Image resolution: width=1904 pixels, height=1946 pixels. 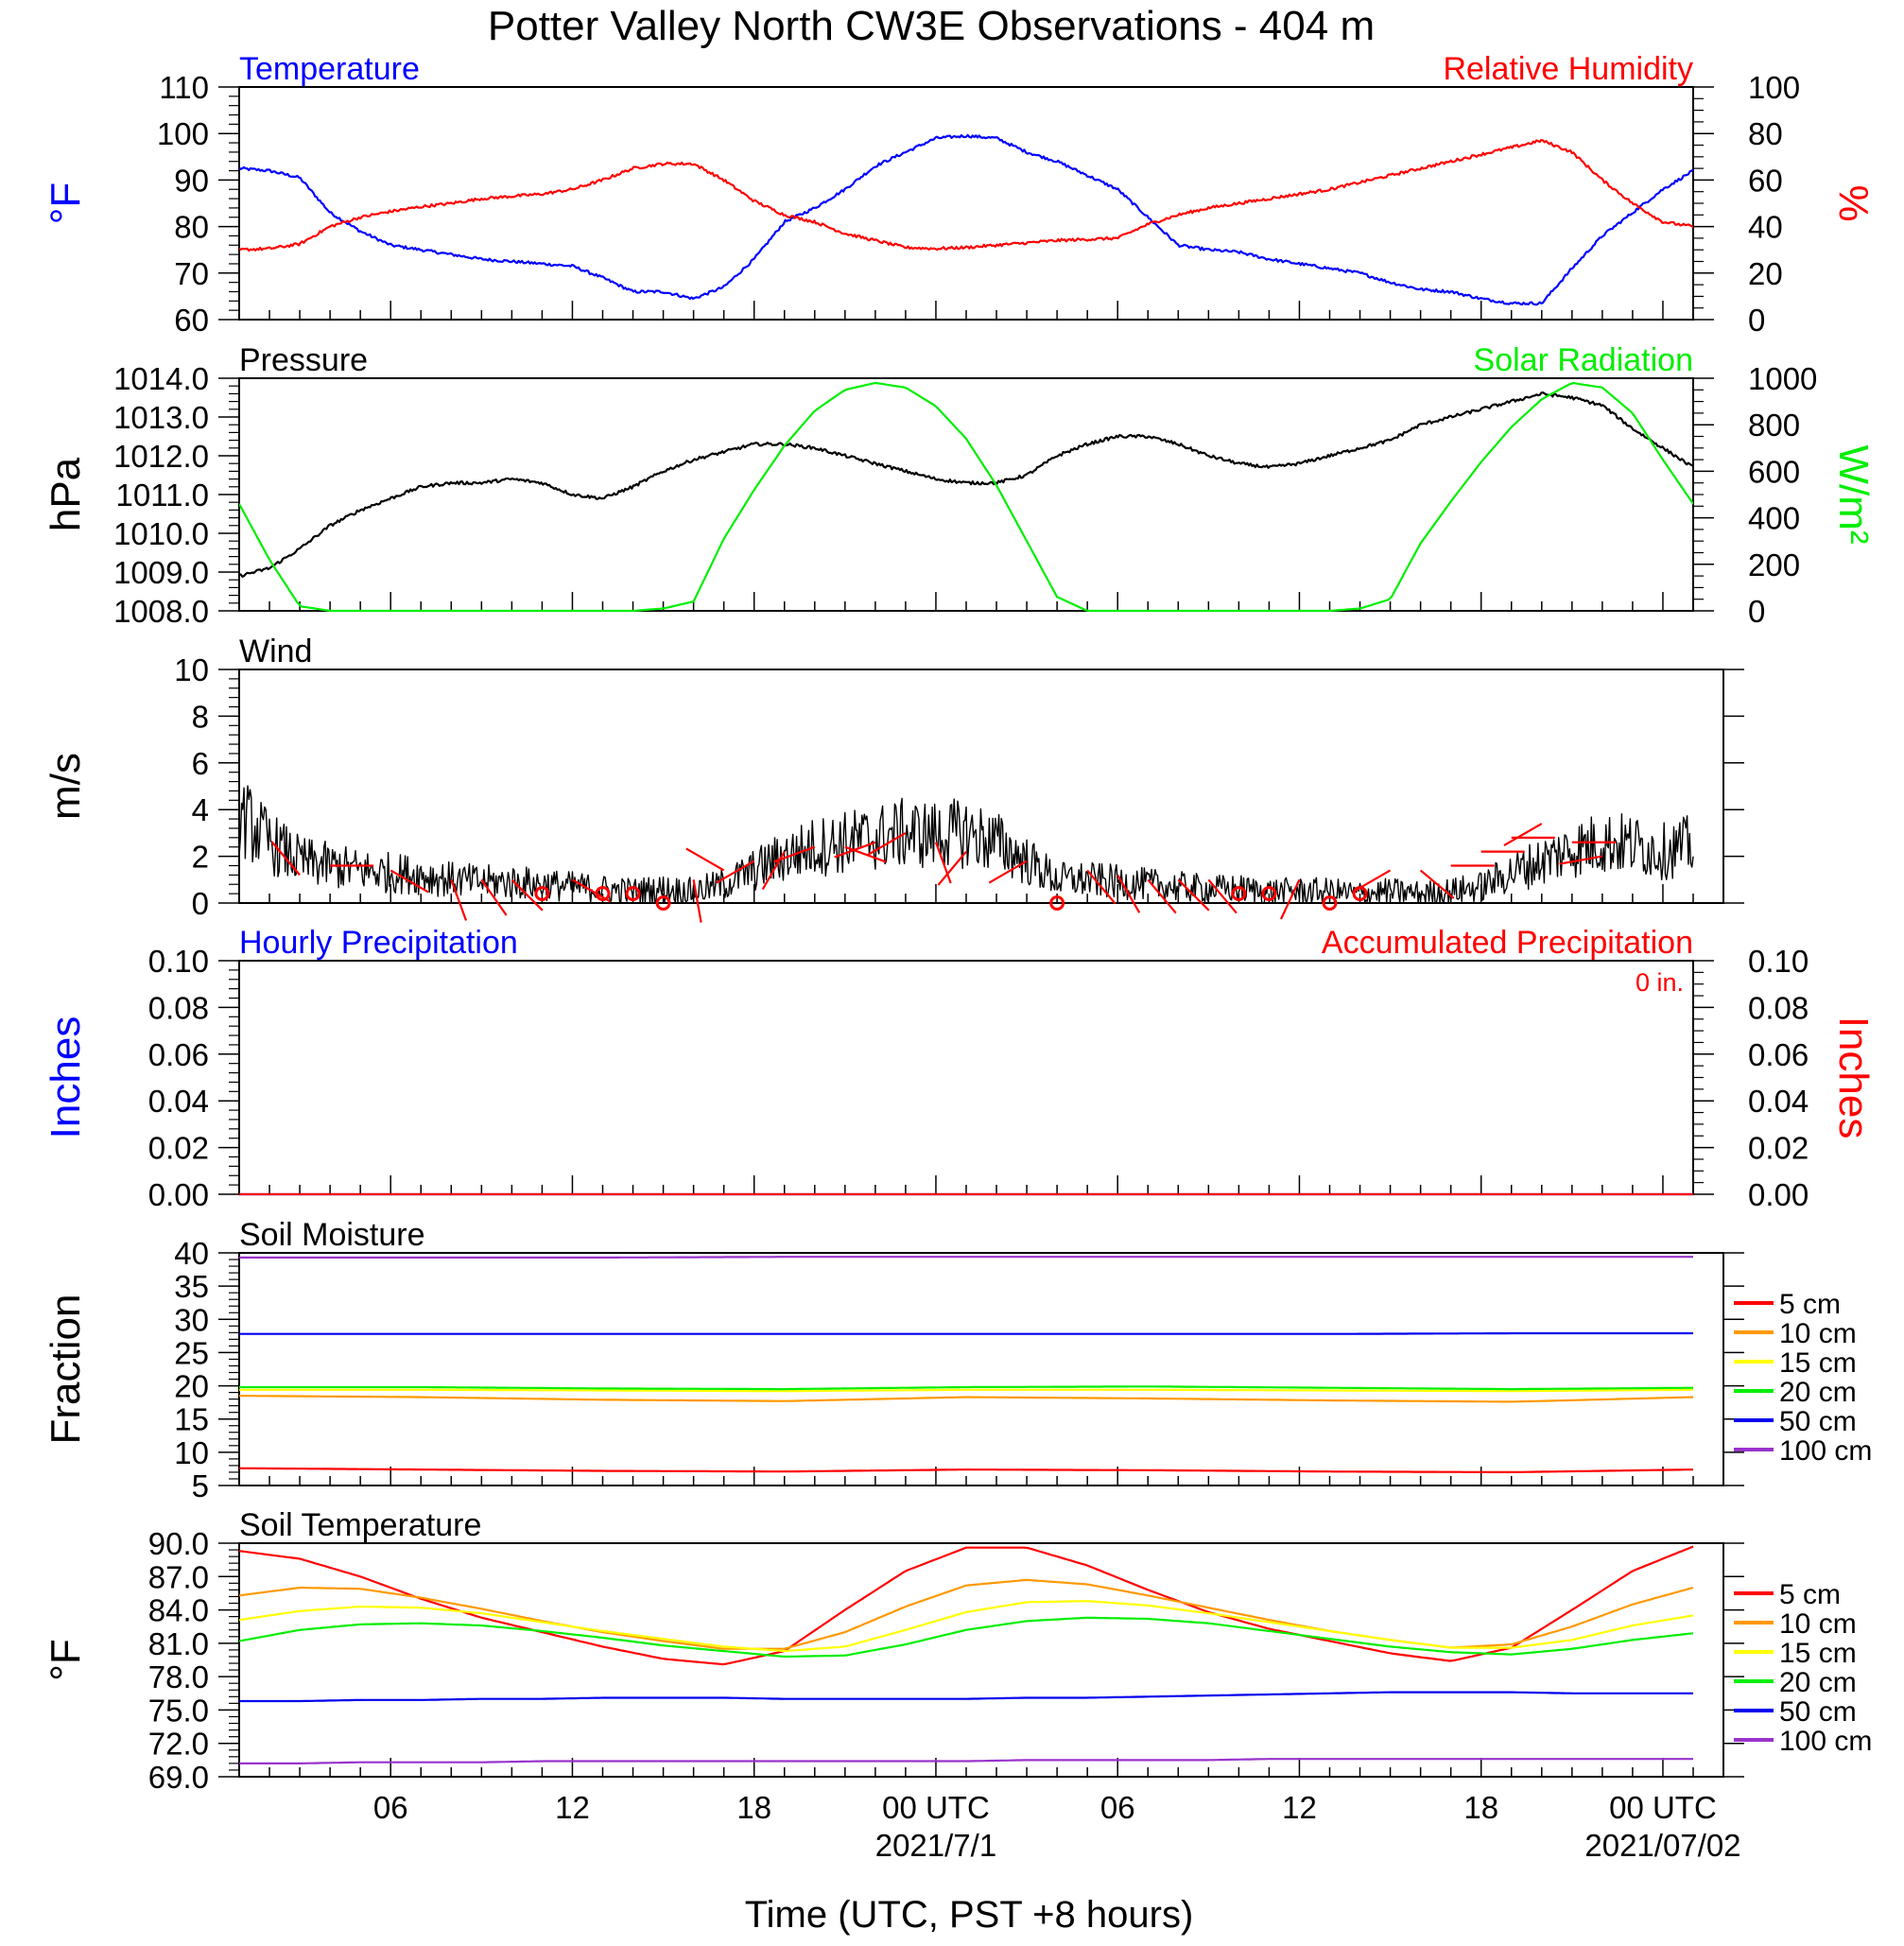 What do you see at coordinates (161, 573) in the screenshot?
I see `y-tick-label-left: 1009.0` at bounding box center [161, 573].